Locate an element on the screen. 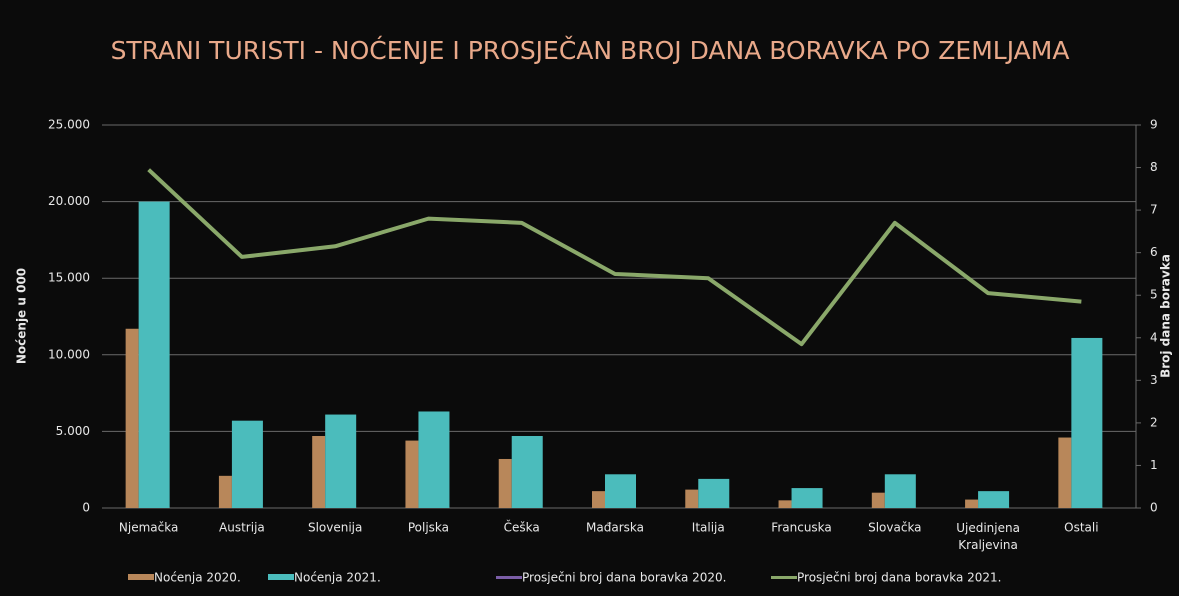 This screenshot has height=596, width=1179. x-tick-label: Poljska is located at coordinates (428, 528).